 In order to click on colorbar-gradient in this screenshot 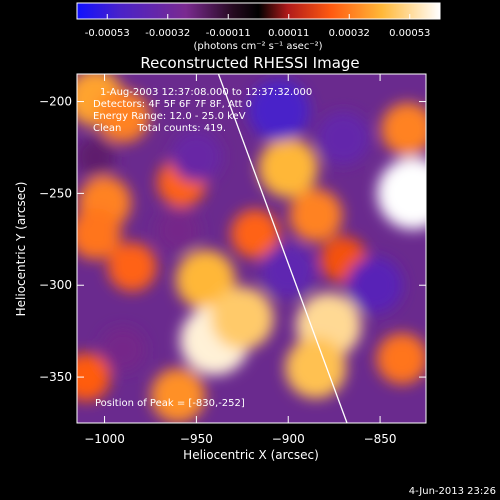, I will do `click(258, 11)`.